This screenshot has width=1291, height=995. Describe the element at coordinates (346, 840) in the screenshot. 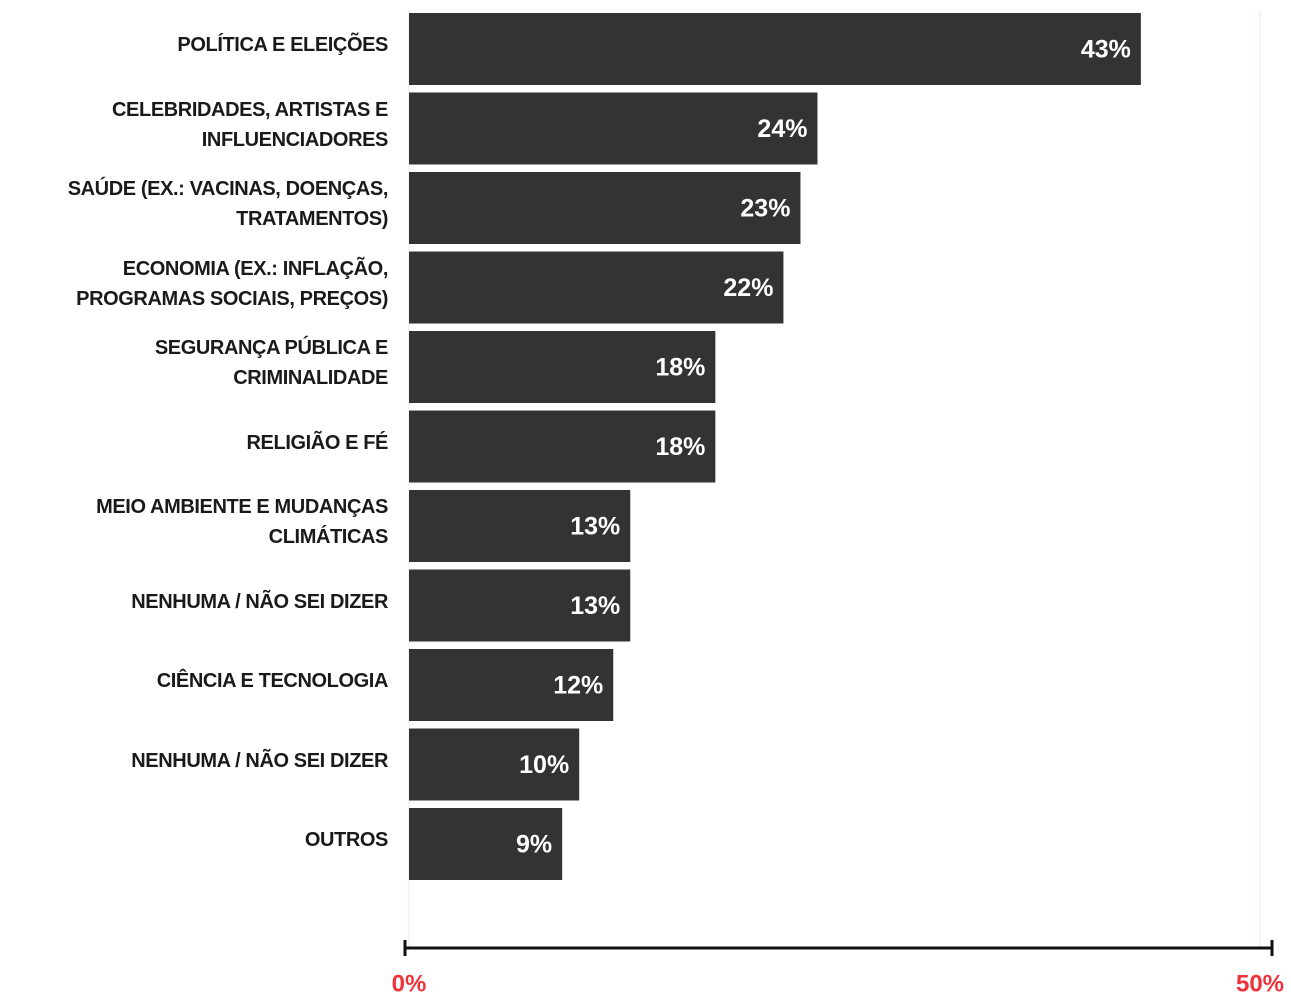

I see `category-label: OUTROS` at that location.